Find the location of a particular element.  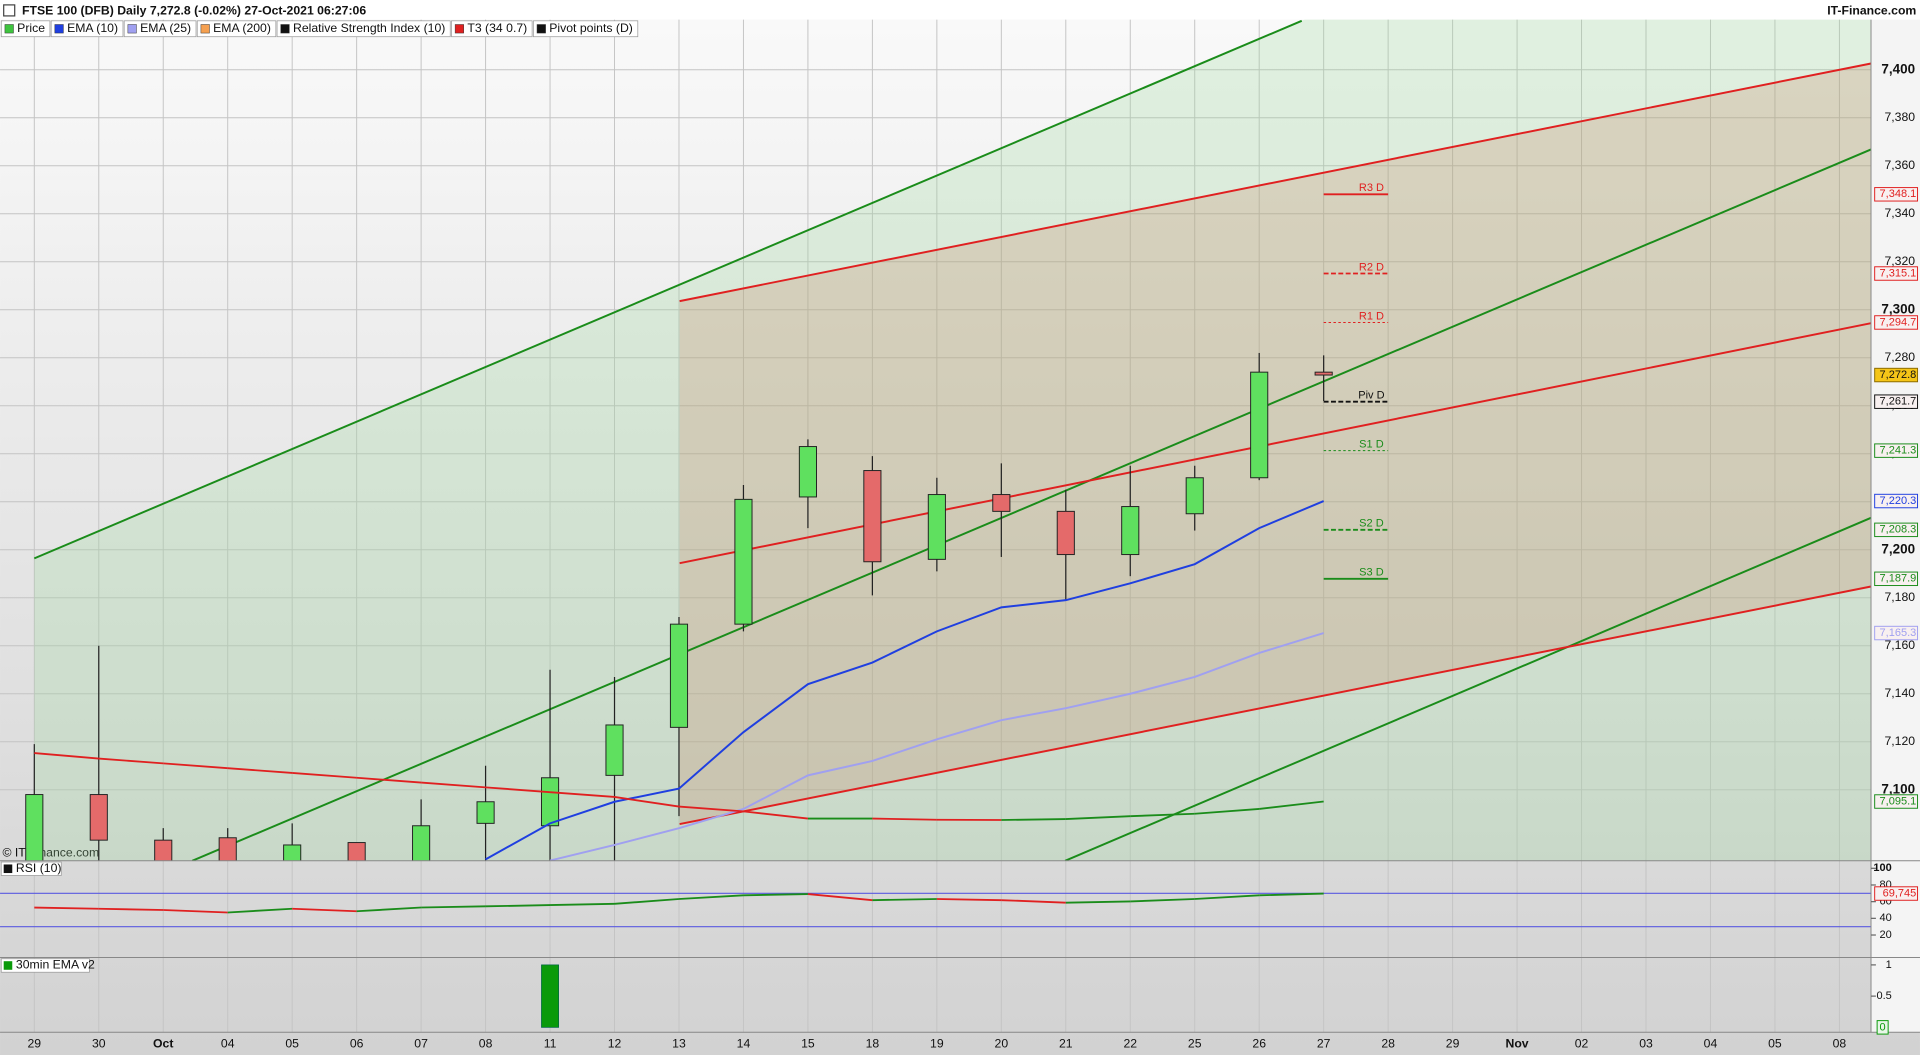

x-tick-label: 15 is located at coordinates (808, 1044).